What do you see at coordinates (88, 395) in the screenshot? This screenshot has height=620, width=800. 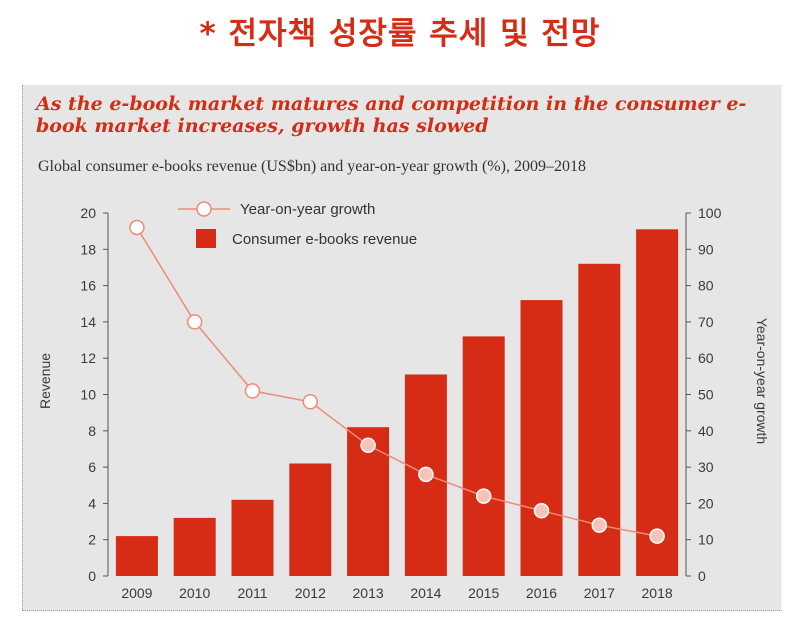 I see `y-left-tick-label: 10` at bounding box center [88, 395].